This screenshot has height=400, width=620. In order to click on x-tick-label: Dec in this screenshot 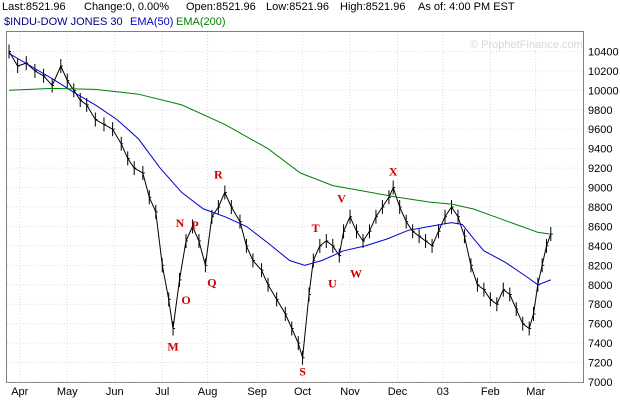, I will do `click(398, 392)`.